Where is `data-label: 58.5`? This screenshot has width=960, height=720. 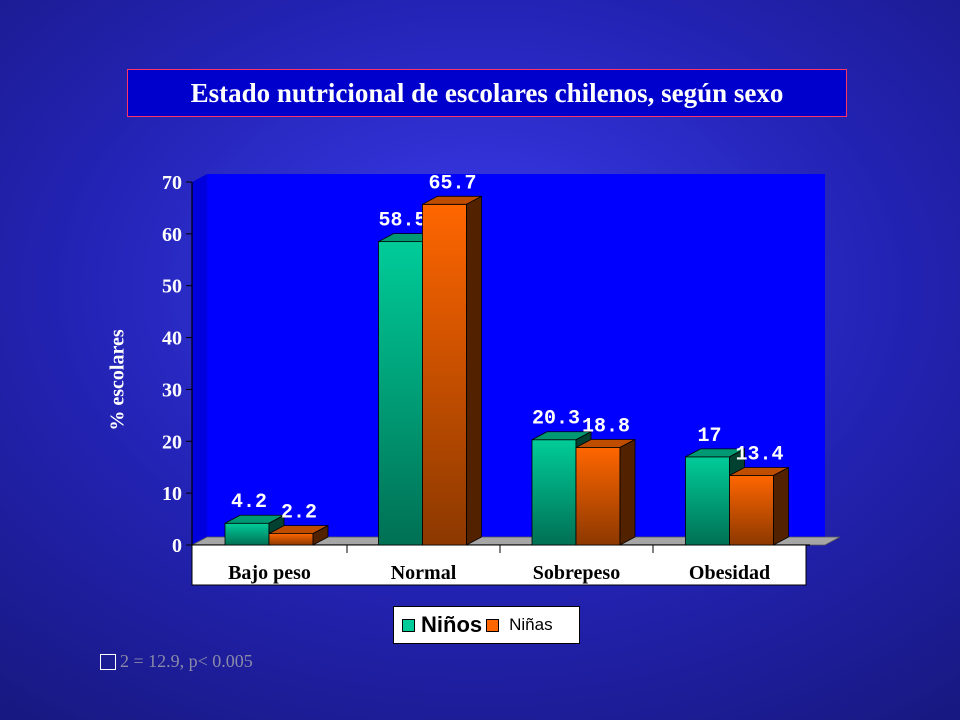
data-label: 58.5 is located at coordinates (402, 221).